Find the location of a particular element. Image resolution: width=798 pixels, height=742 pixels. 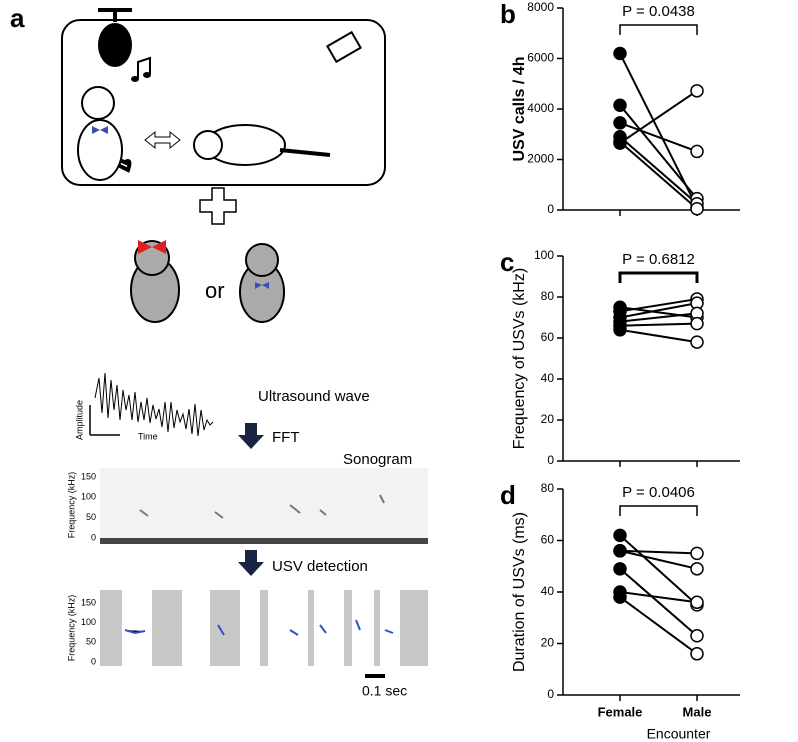

bowtie is located at coordinates (100, 130).